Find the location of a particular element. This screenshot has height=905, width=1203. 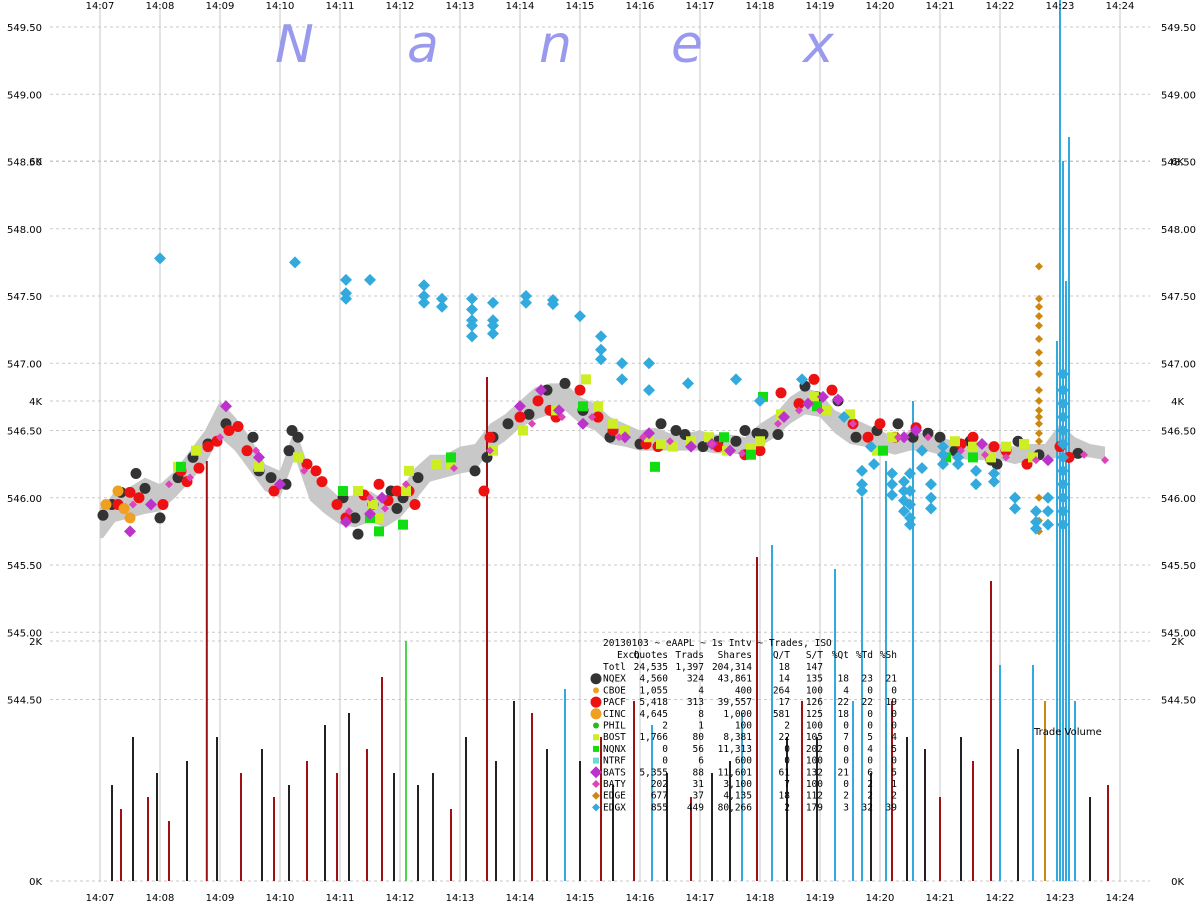

y-tick-label: 544.50 is located at coordinates (24, 701).